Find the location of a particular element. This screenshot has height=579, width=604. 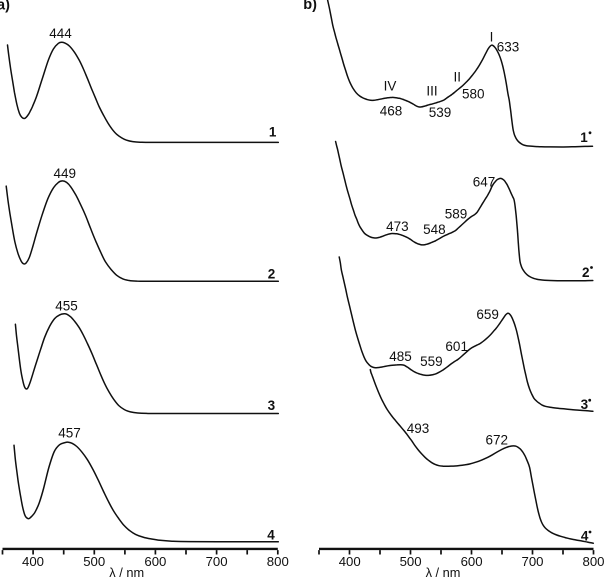

svg-text: 659 is located at coordinates (487, 314).